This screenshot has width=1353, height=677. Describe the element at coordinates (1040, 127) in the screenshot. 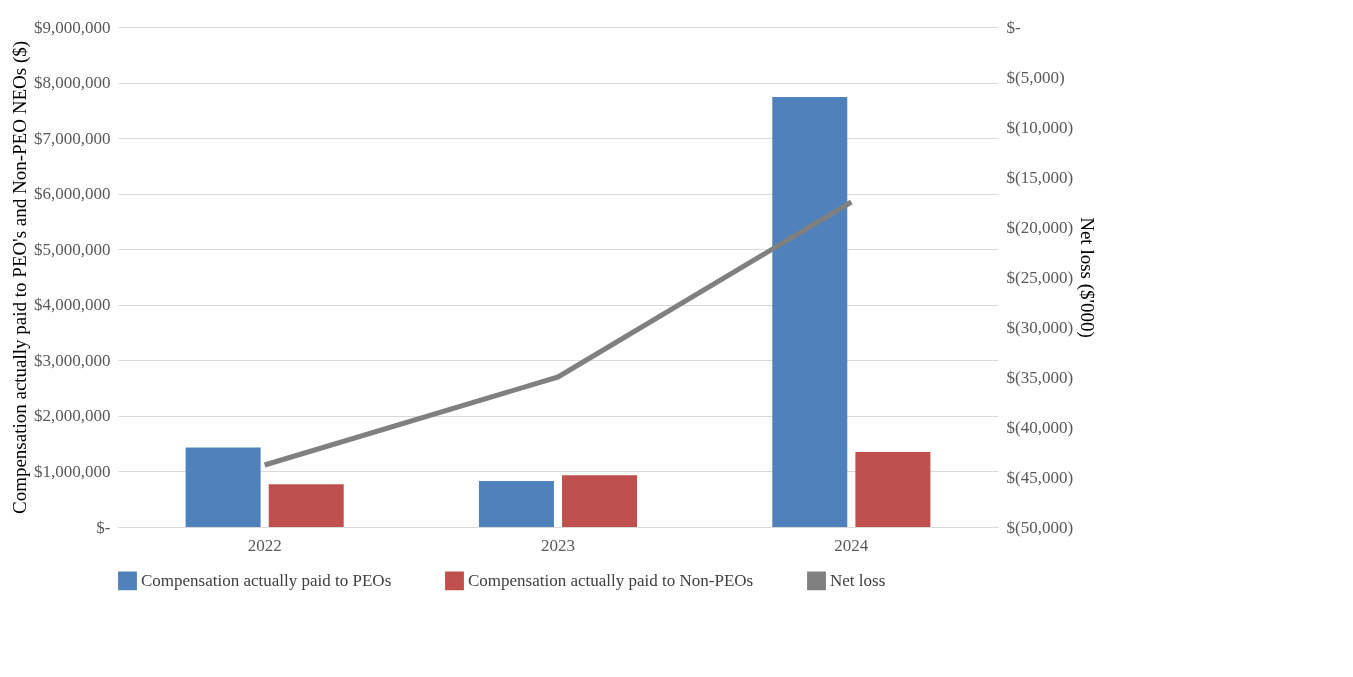

I see `y2-tick-label: $(10,000)` at that location.